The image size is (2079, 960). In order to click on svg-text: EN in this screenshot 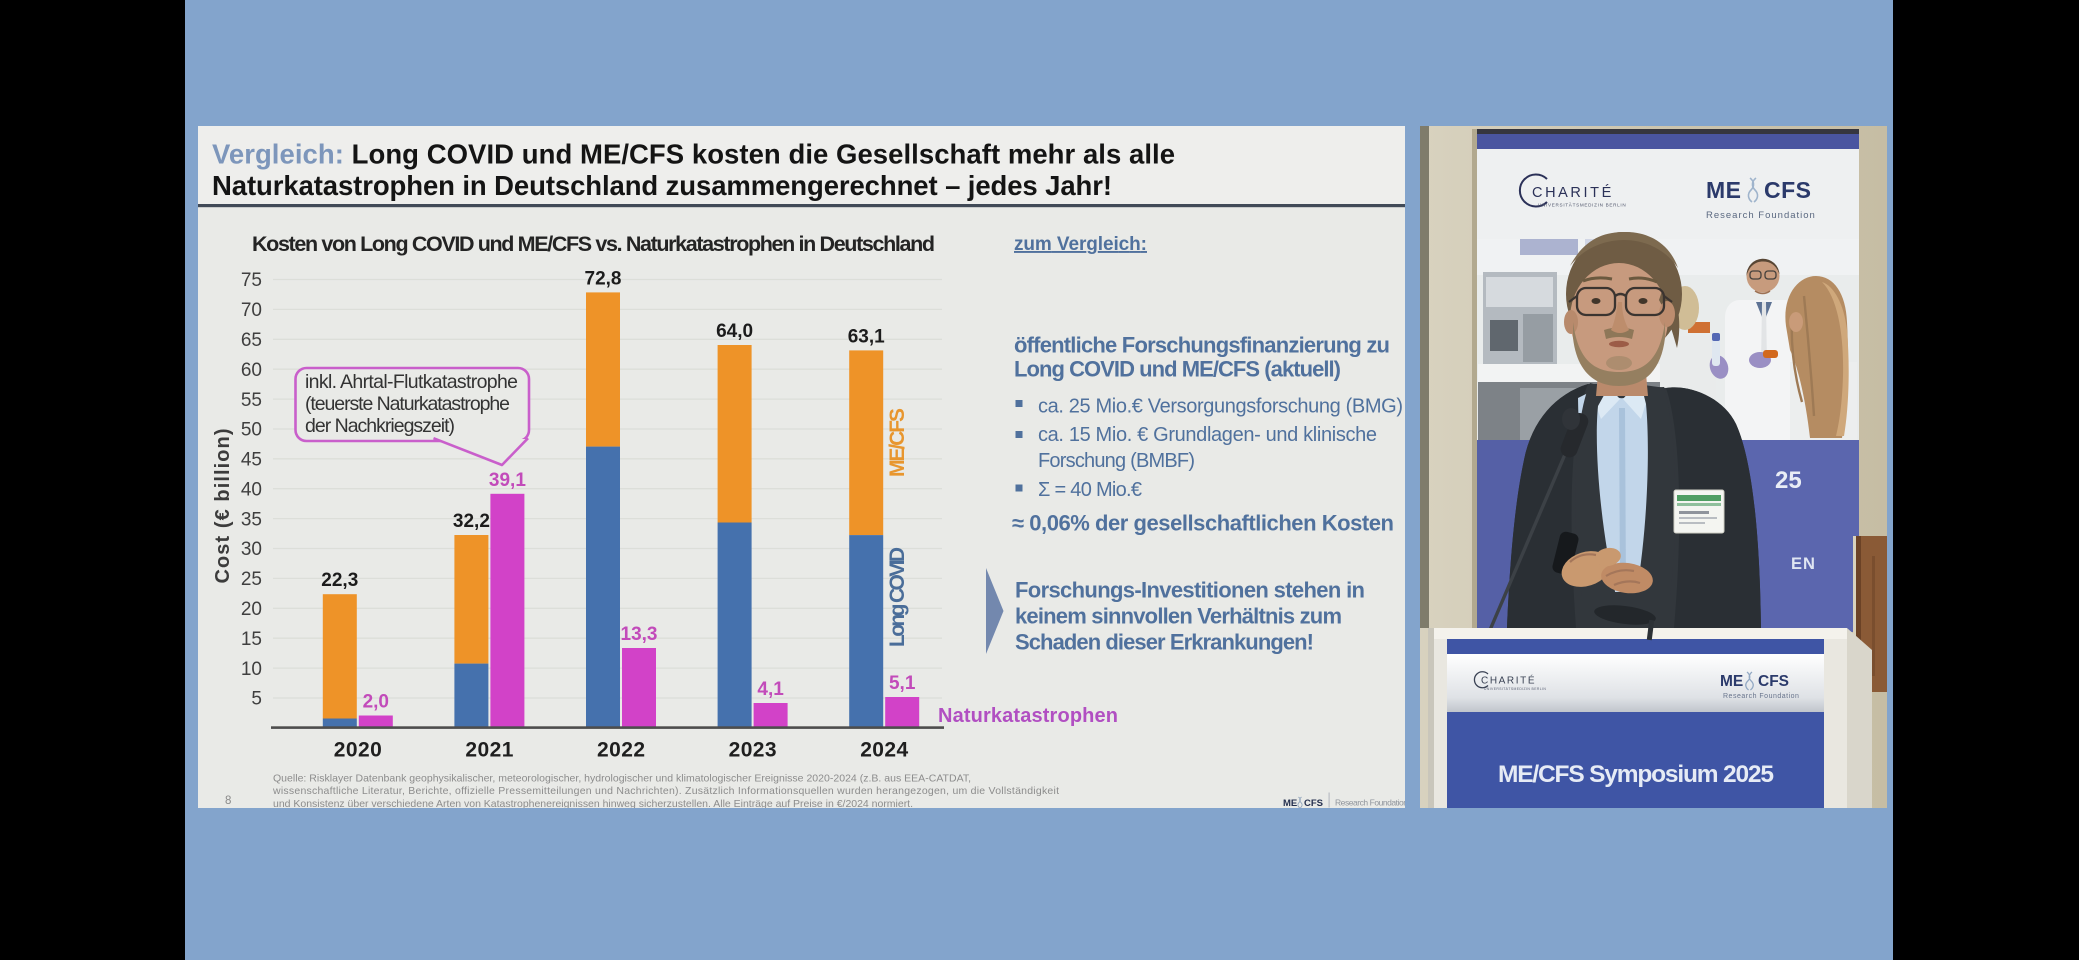, I will do `click(1803, 564)`.